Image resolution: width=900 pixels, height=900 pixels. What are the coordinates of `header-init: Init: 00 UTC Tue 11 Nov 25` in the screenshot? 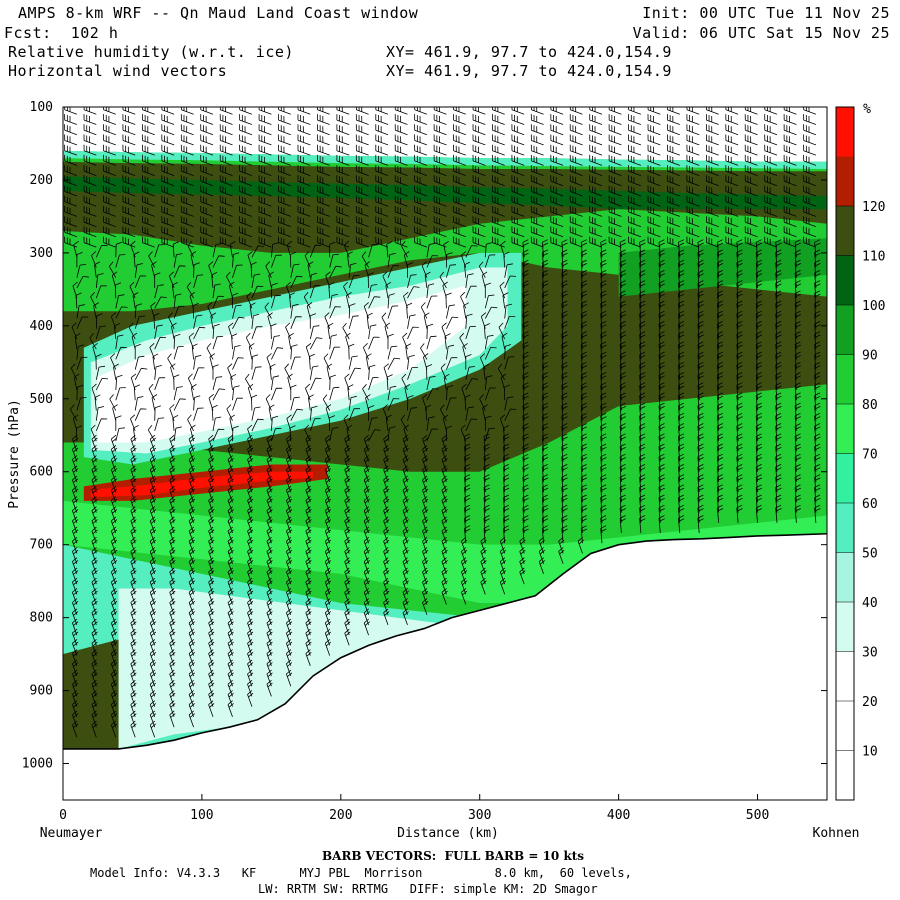 It's located at (766, 13).